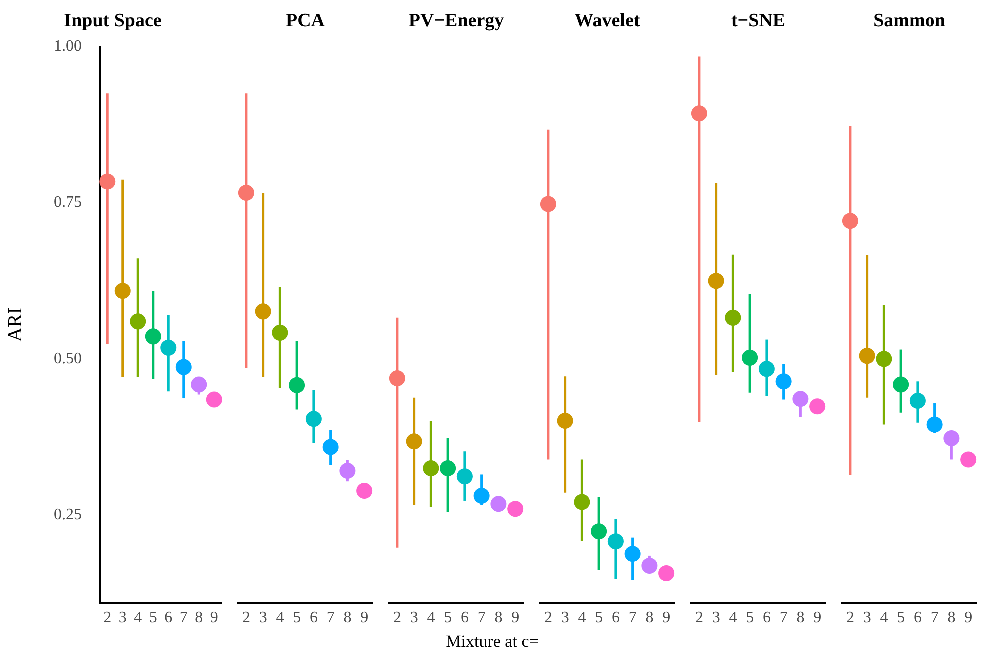 The height and width of the screenshot is (649, 985). I want to click on chart-title: t−SNE, so click(758, 21).